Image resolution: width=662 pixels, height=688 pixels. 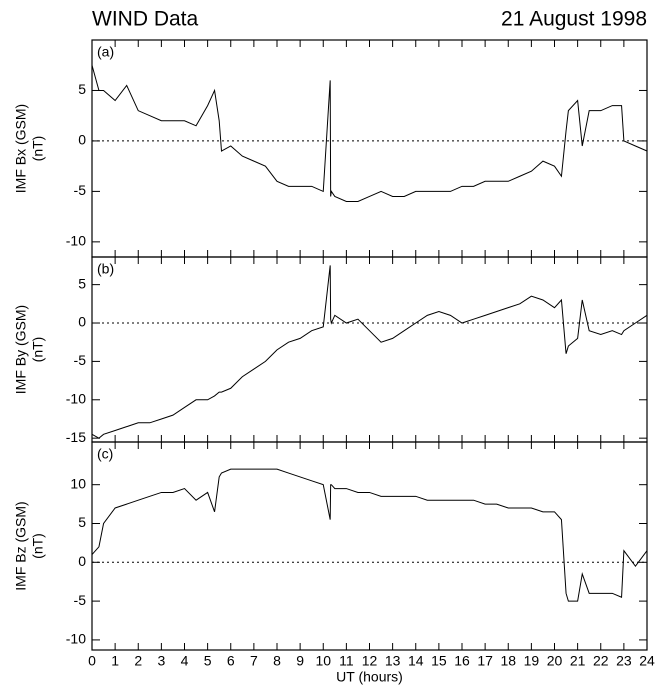 What do you see at coordinates (532, 661) in the screenshot?
I see `x-tick-label: 19` at bounding box center [532, 661].